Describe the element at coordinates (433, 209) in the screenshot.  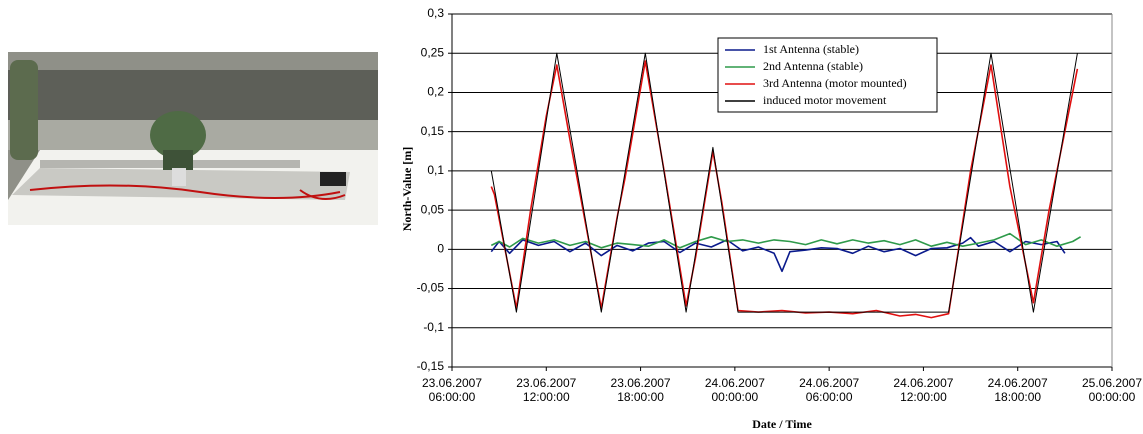
I see `y-tick-label: 0,05` at that location.